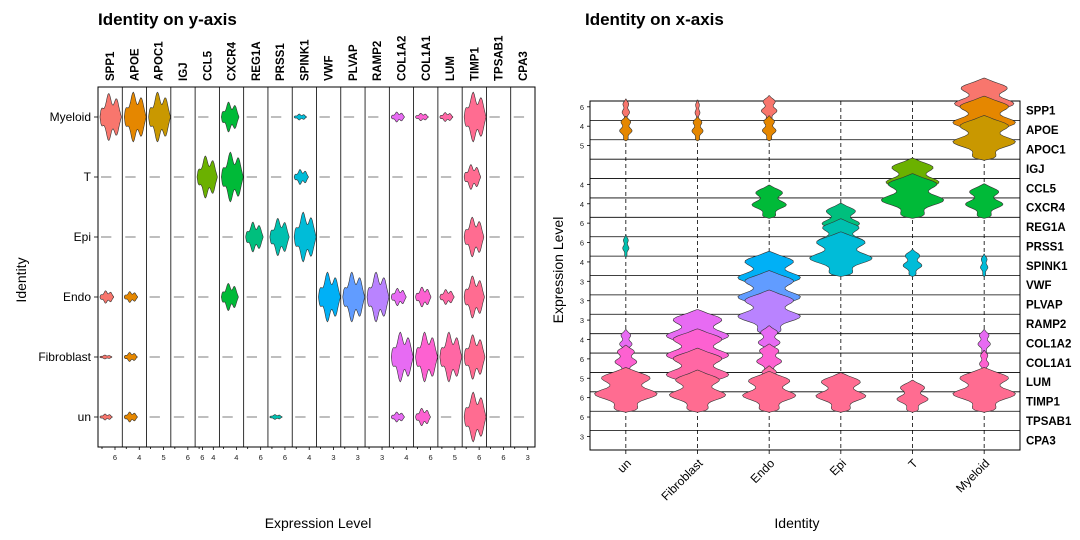 The image size is (1080, 540). Describe the element at coordinates (305, 60) in the screenshot. I see `left-gene-label-spink1: SPINK1` at that location.